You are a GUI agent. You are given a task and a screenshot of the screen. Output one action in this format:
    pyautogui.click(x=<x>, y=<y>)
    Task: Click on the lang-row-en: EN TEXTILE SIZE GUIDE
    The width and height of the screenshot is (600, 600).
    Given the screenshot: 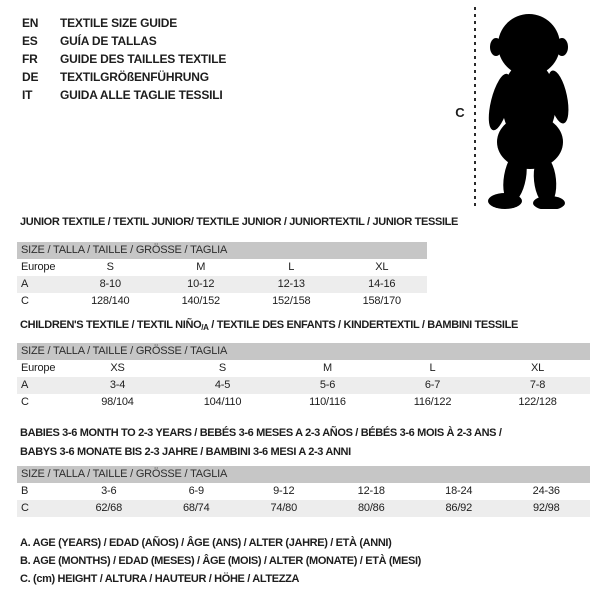 What is the action you would take?
    pyautogui.click(x=124, y=23)
    